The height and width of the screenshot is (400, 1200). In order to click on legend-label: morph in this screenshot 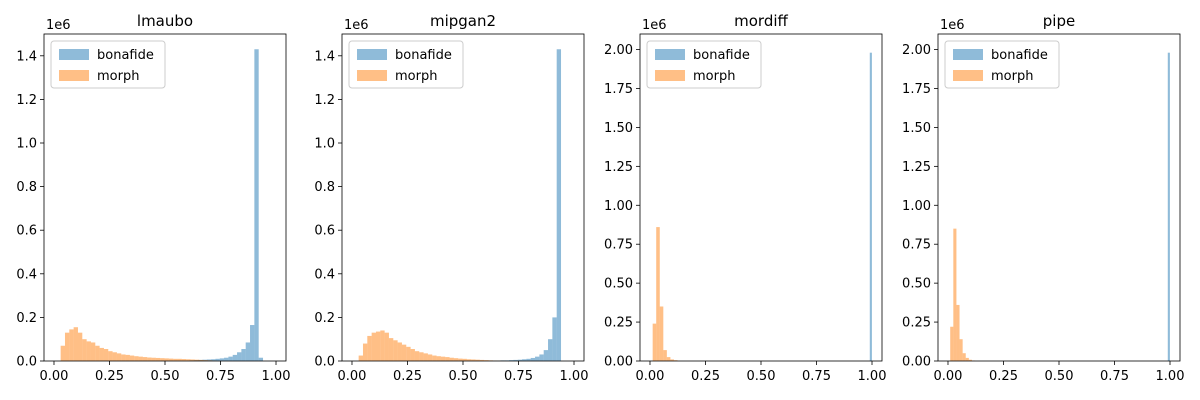, I will do `click(714, 76)`.